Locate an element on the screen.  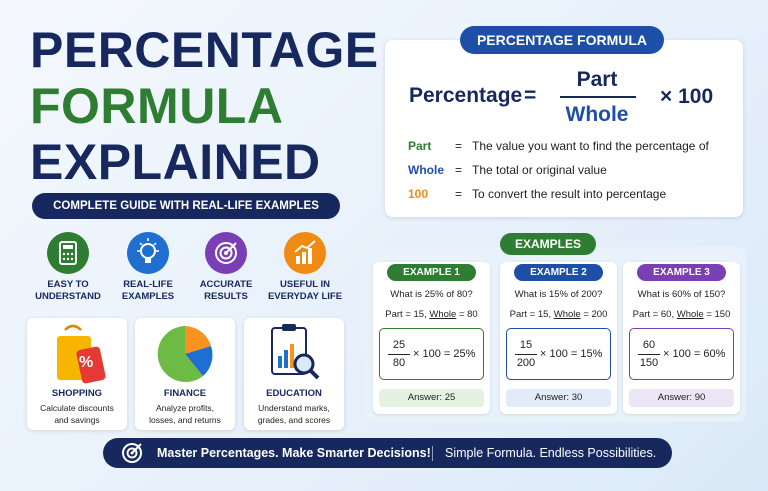
given-part: Part = 60, is located at coordinates (653, 314).